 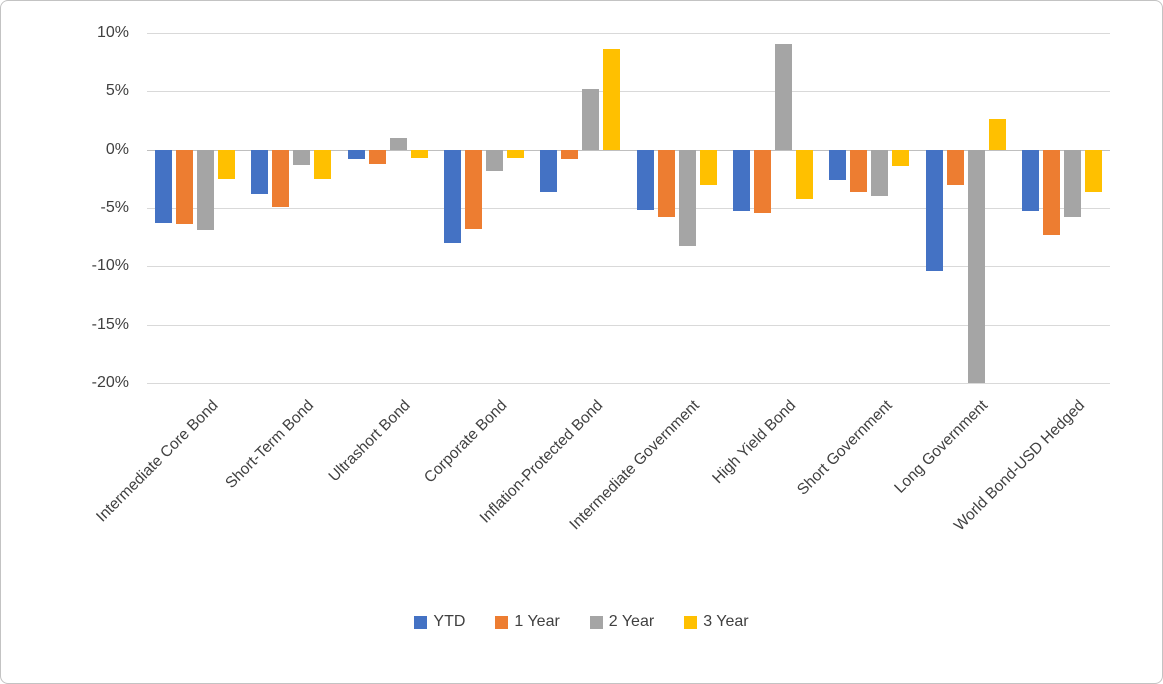 I want to click on legend-label: 3 Year, so click(x=726, y=621).